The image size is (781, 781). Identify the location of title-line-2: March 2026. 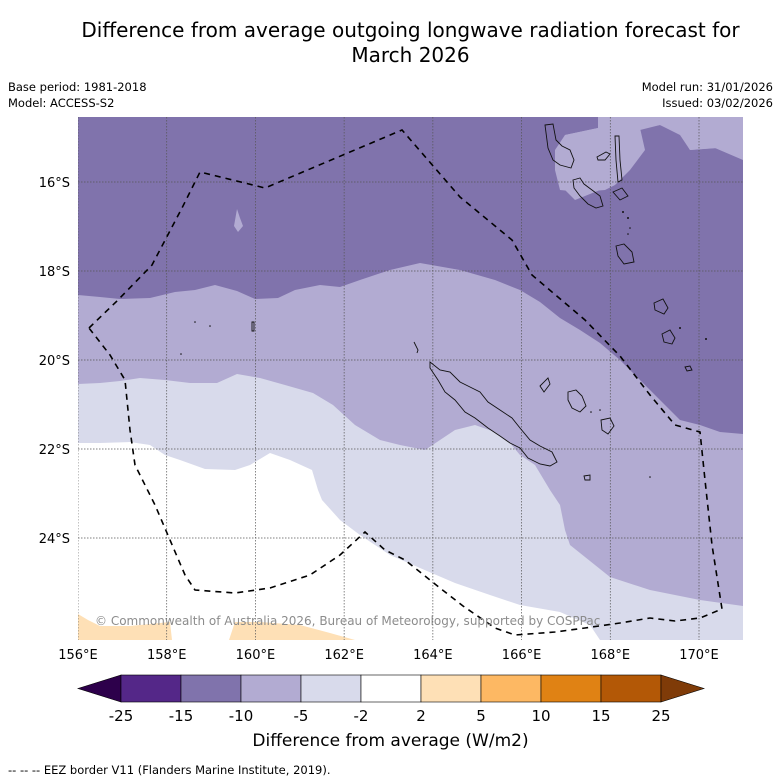
(410, 55).